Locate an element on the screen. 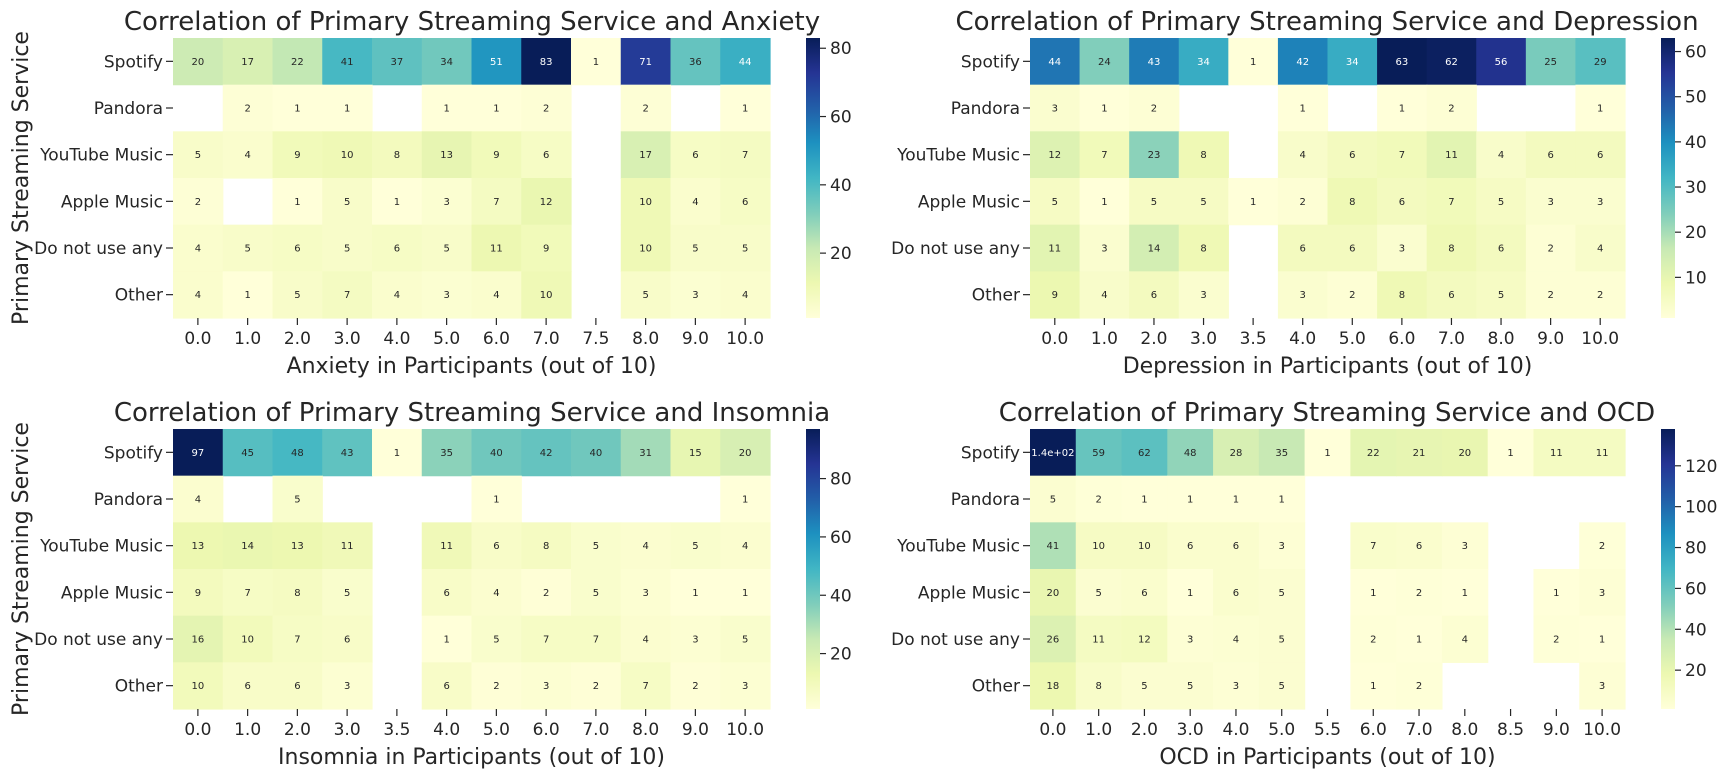  cell-value-label: 7 is located at coordinates (645, 686).